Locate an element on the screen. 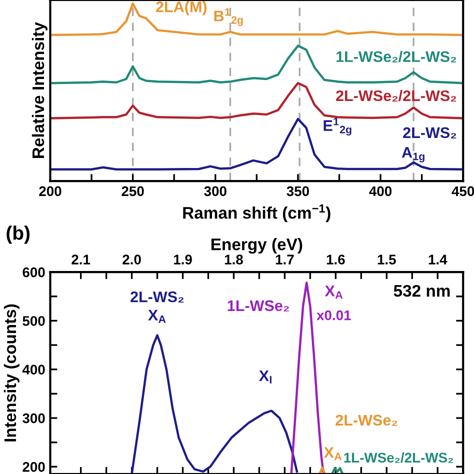 The image size is (474, 474). y-tick-label: 300 is located at coordinates (33, 418).